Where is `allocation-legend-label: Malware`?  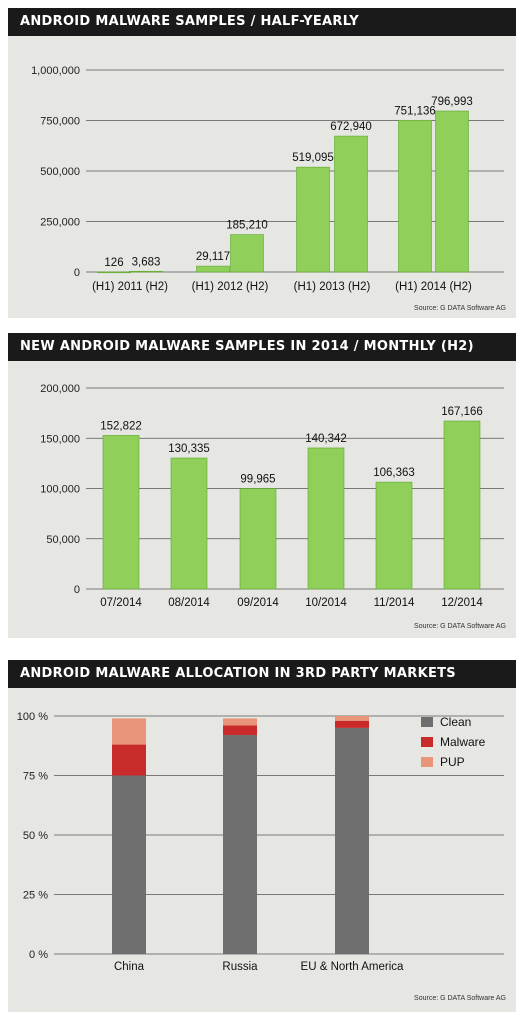 allocation-legend-label: Malware is located at coordinates (463, 742).